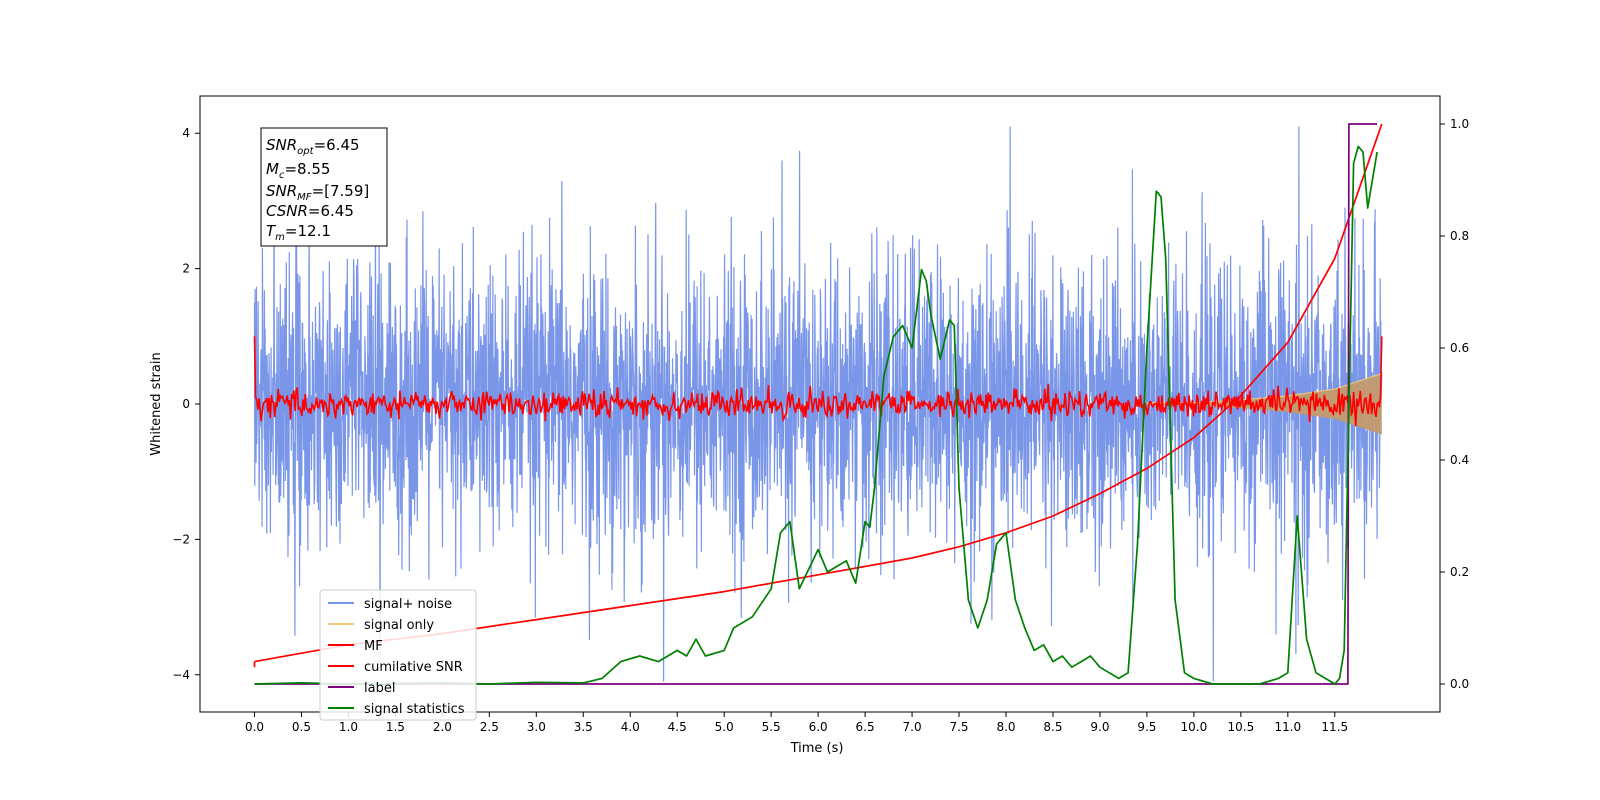  What do you see at coordinates (1194, 727) in the screenshot?
I see `x-tick-label: 10.0` at bounding box center [1194, 727].